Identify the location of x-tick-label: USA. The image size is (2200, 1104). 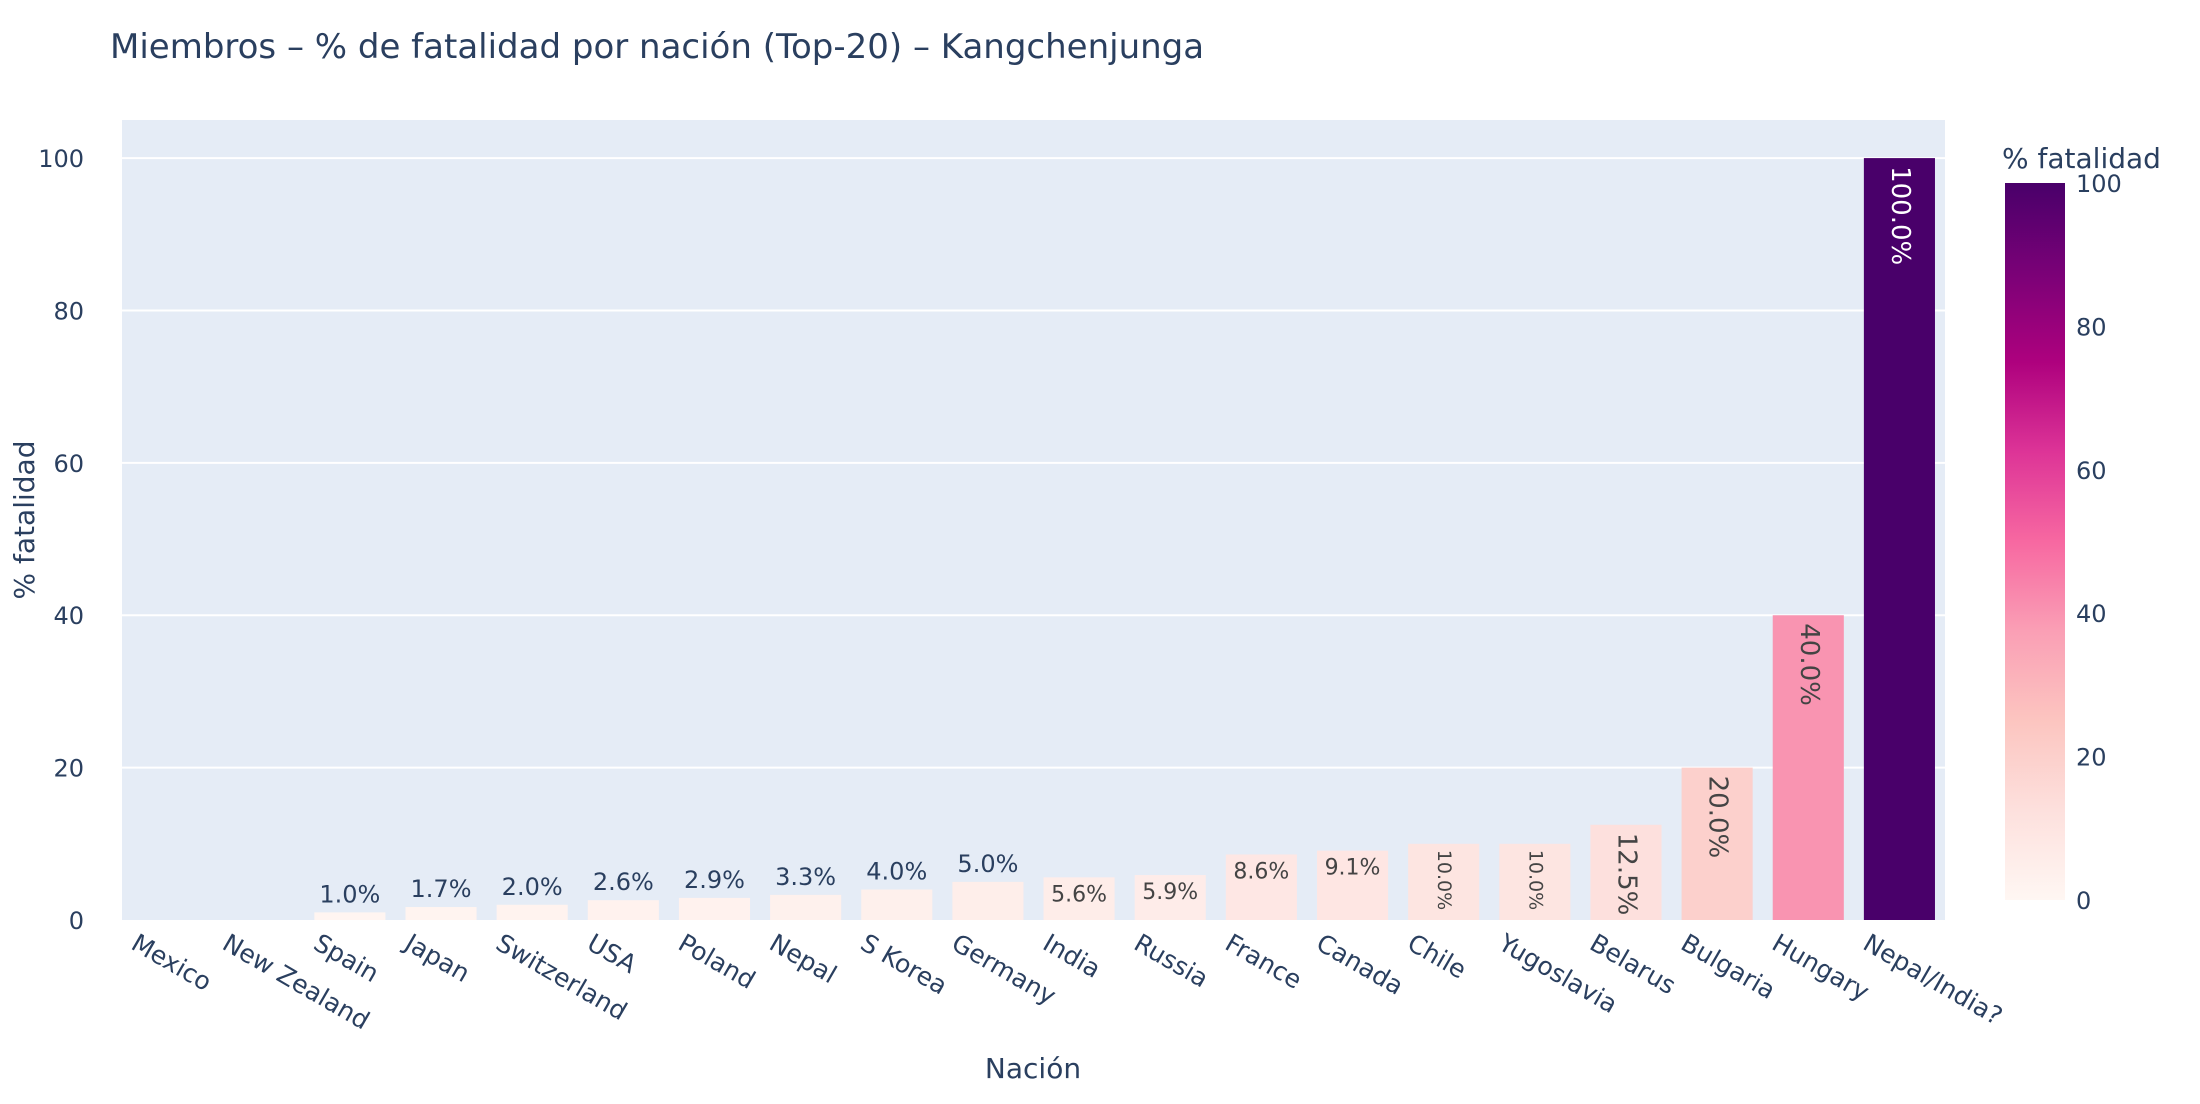
(611, 953).